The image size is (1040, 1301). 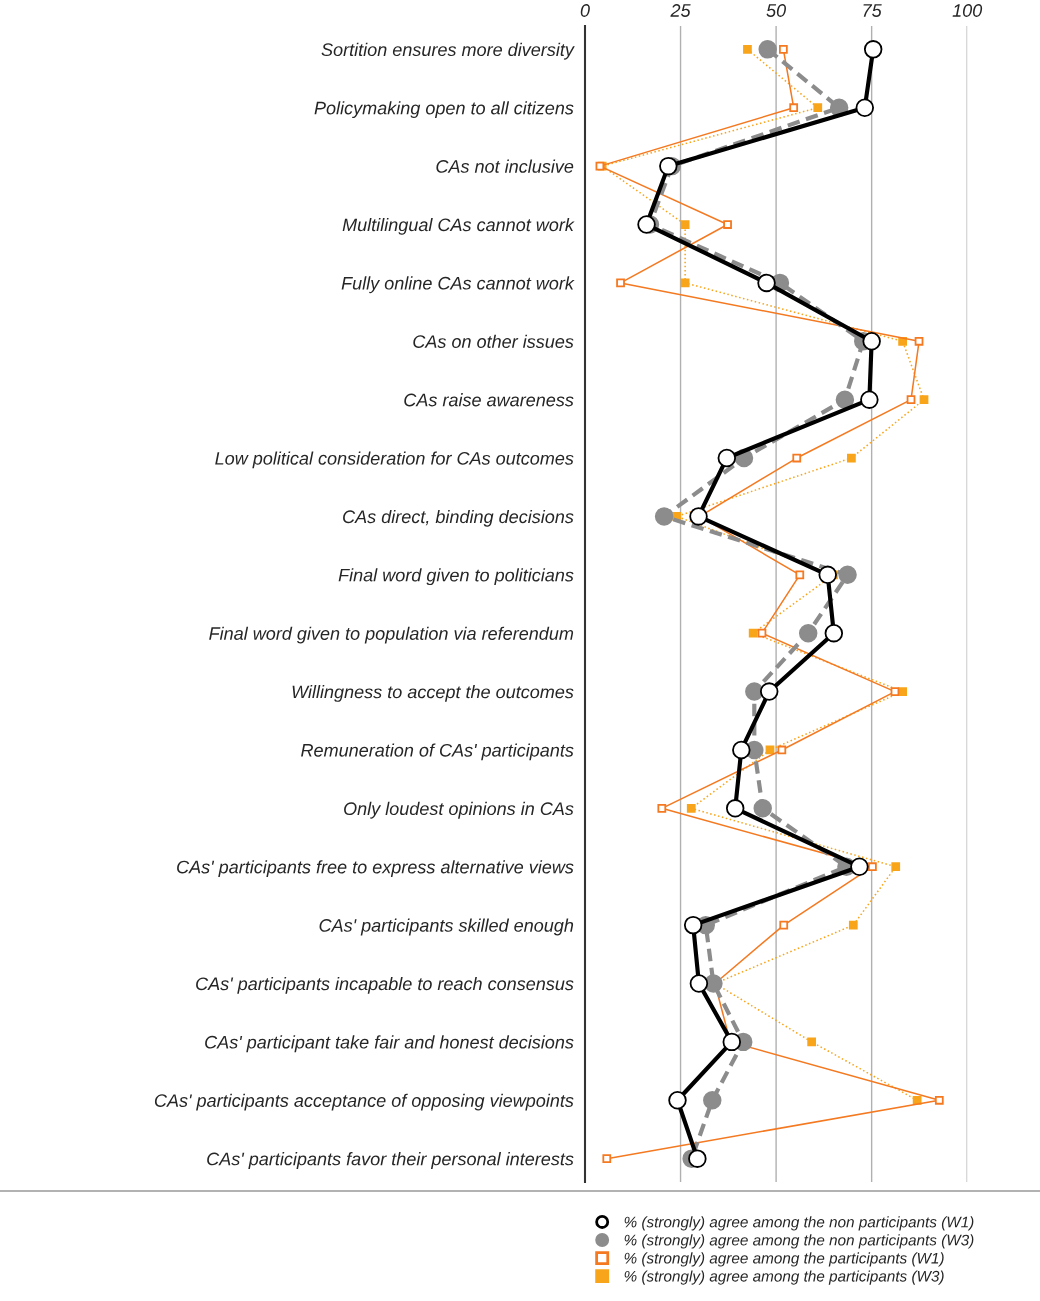 What do you see at coordinates (784, 1259) in the screenshot?
I see `legend-label: % (strongly) agree among the participants (W1)` at bounding box center [784, 1259].